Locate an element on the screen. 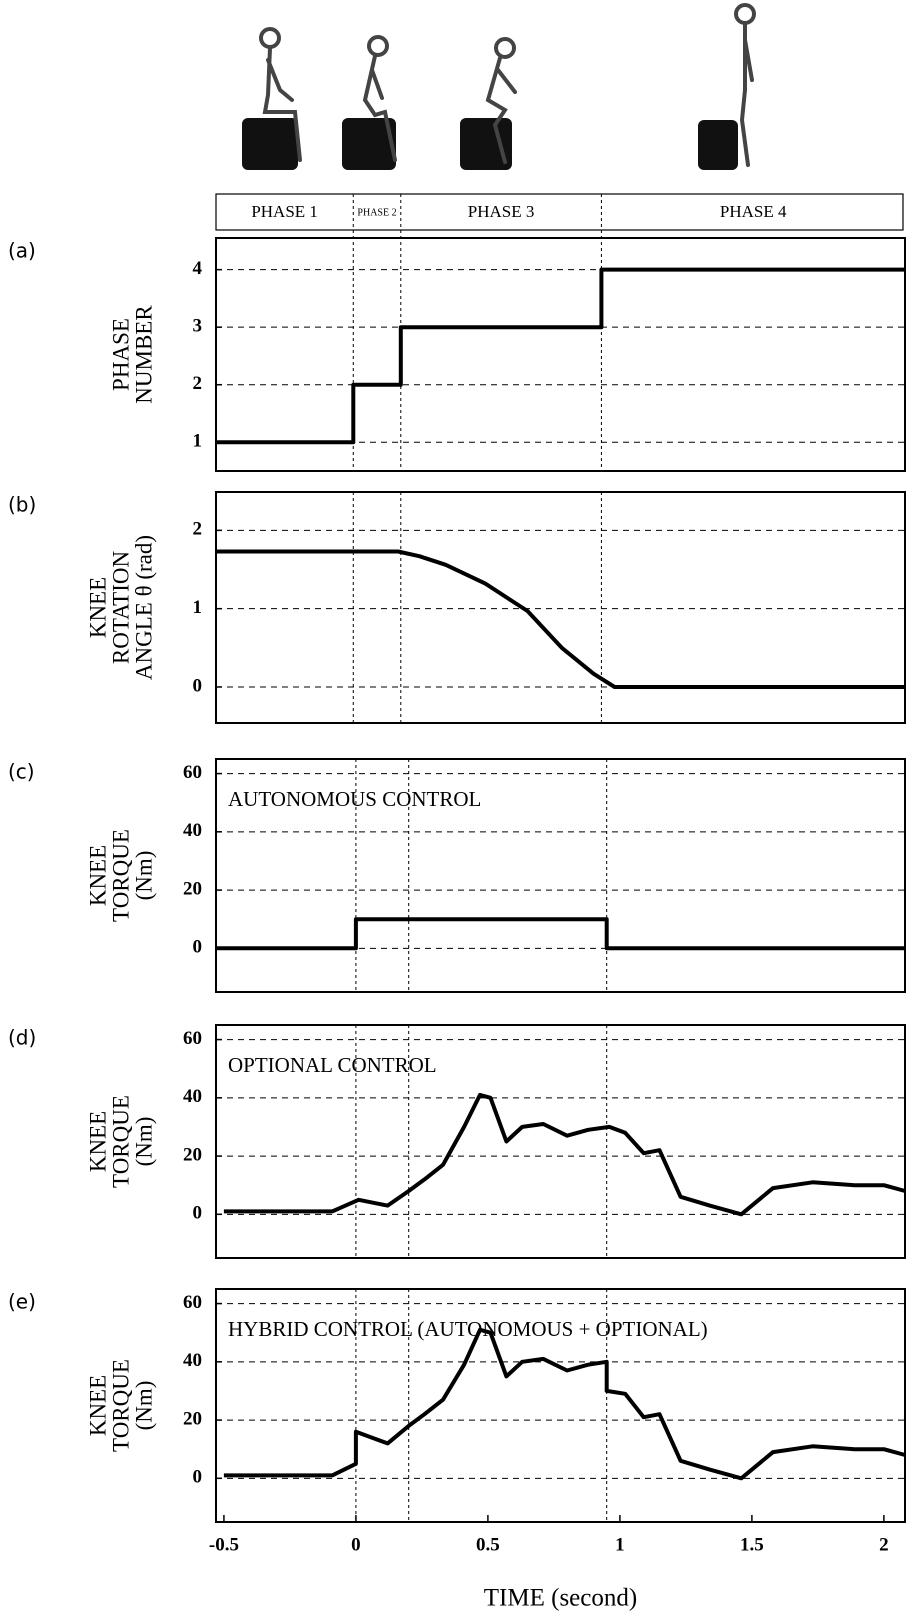 This screenshot has height=1624, width=915. illustrations is located at coordinates (499, 86).